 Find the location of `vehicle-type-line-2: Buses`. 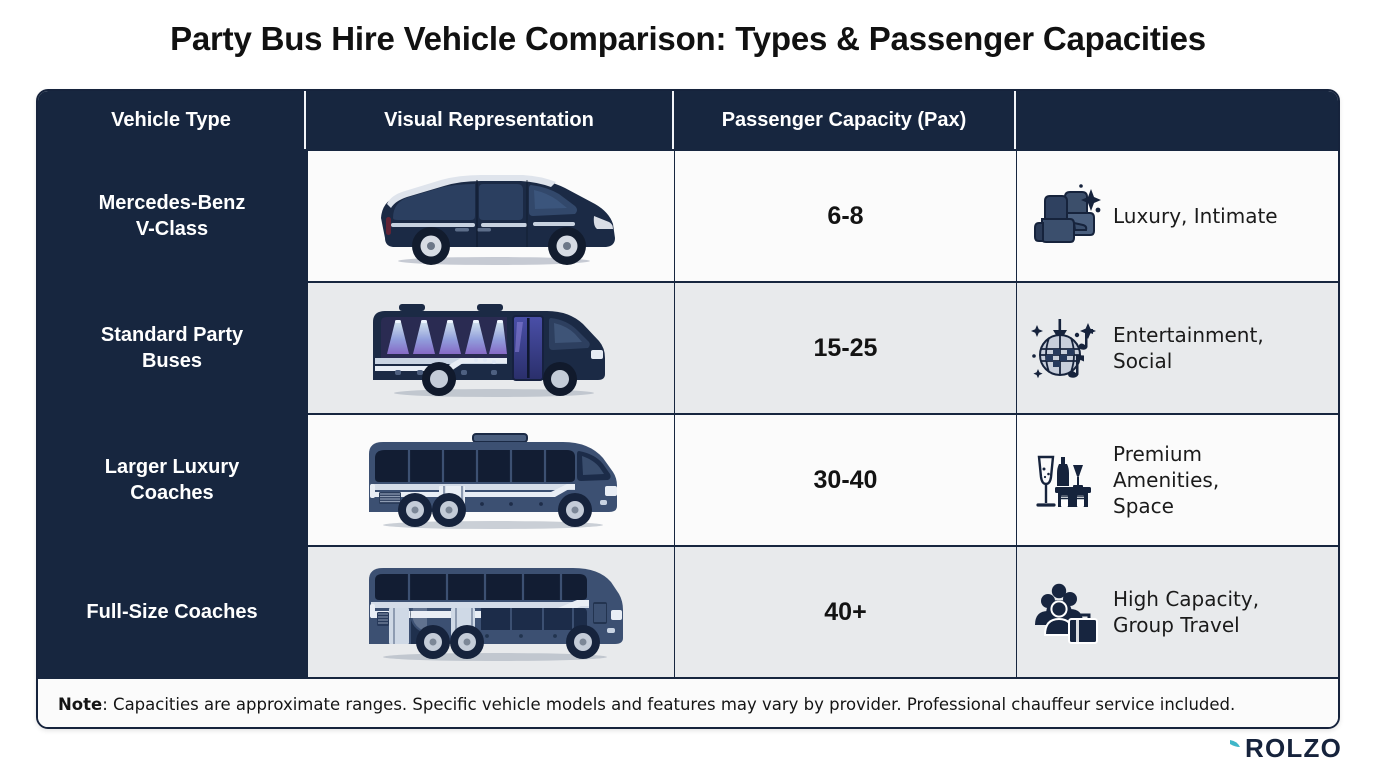

vehicle-type-line-2: Buses is located at coordinates (171, 361).